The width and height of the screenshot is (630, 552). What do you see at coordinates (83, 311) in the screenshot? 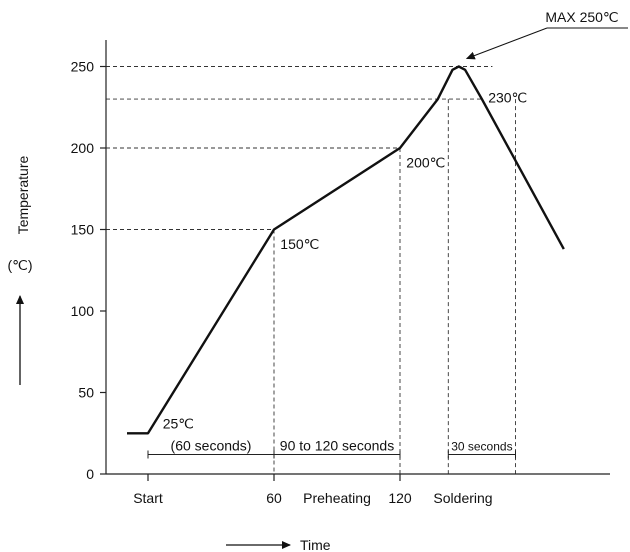
I see `y-tick-label: 100` at bounding box center [83, 311].